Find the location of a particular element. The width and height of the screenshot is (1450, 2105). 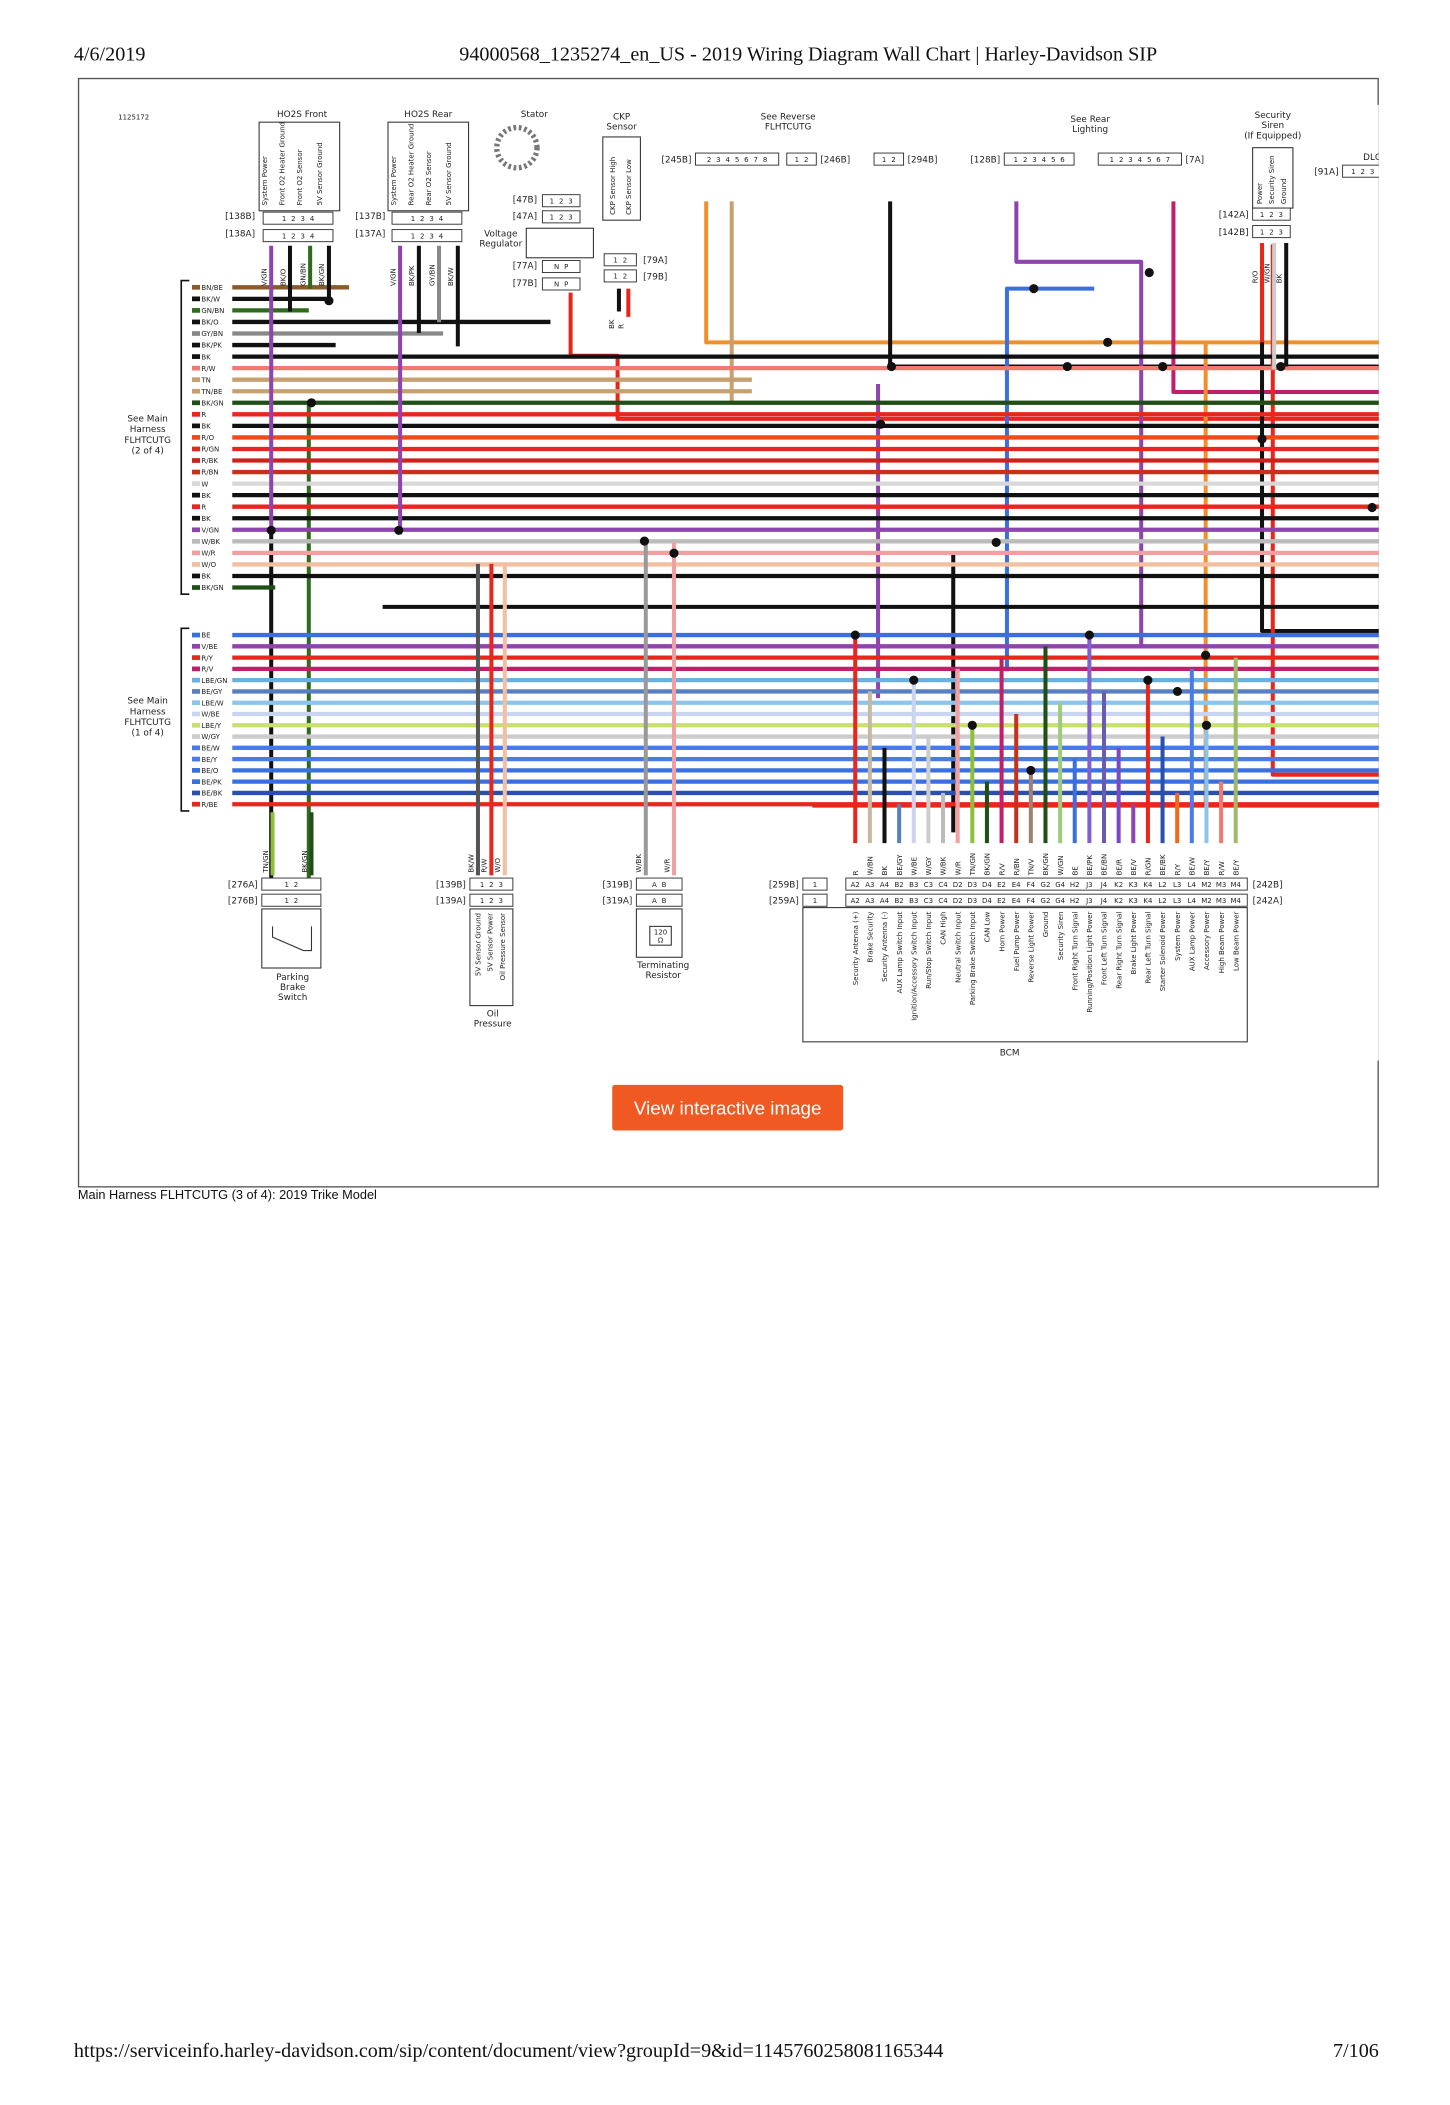

component-label: See Reverse is located at coordinates (788, 117).